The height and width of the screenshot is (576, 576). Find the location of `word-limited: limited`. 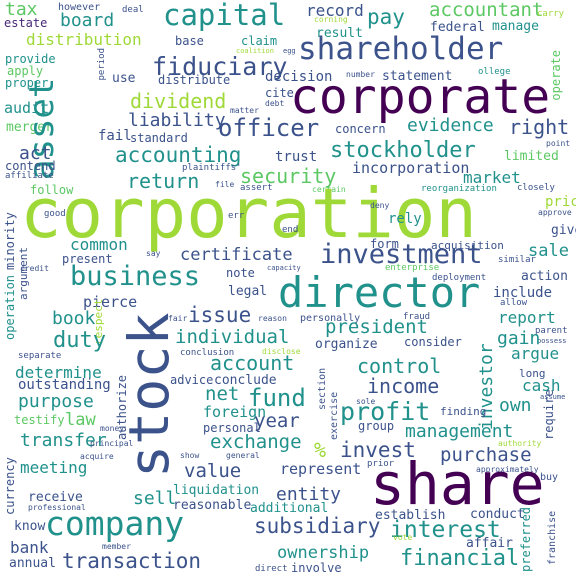

word-limited: limited is located at coordinates (531, 156).